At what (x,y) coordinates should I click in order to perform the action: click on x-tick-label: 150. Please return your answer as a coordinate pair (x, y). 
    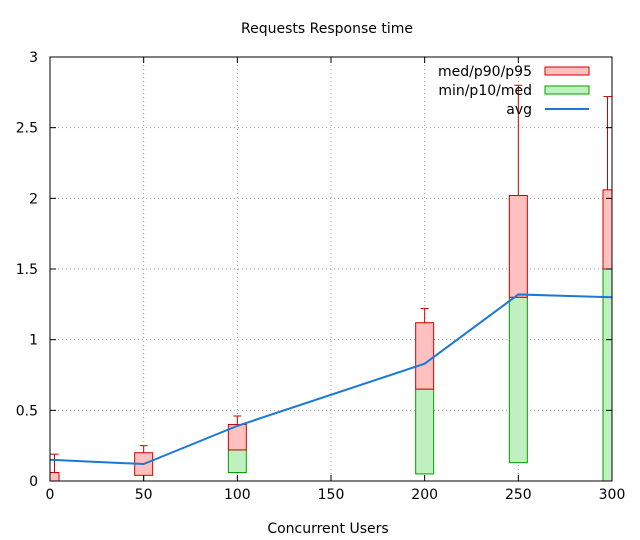
    Looking at the image, I should click on (331, 495).